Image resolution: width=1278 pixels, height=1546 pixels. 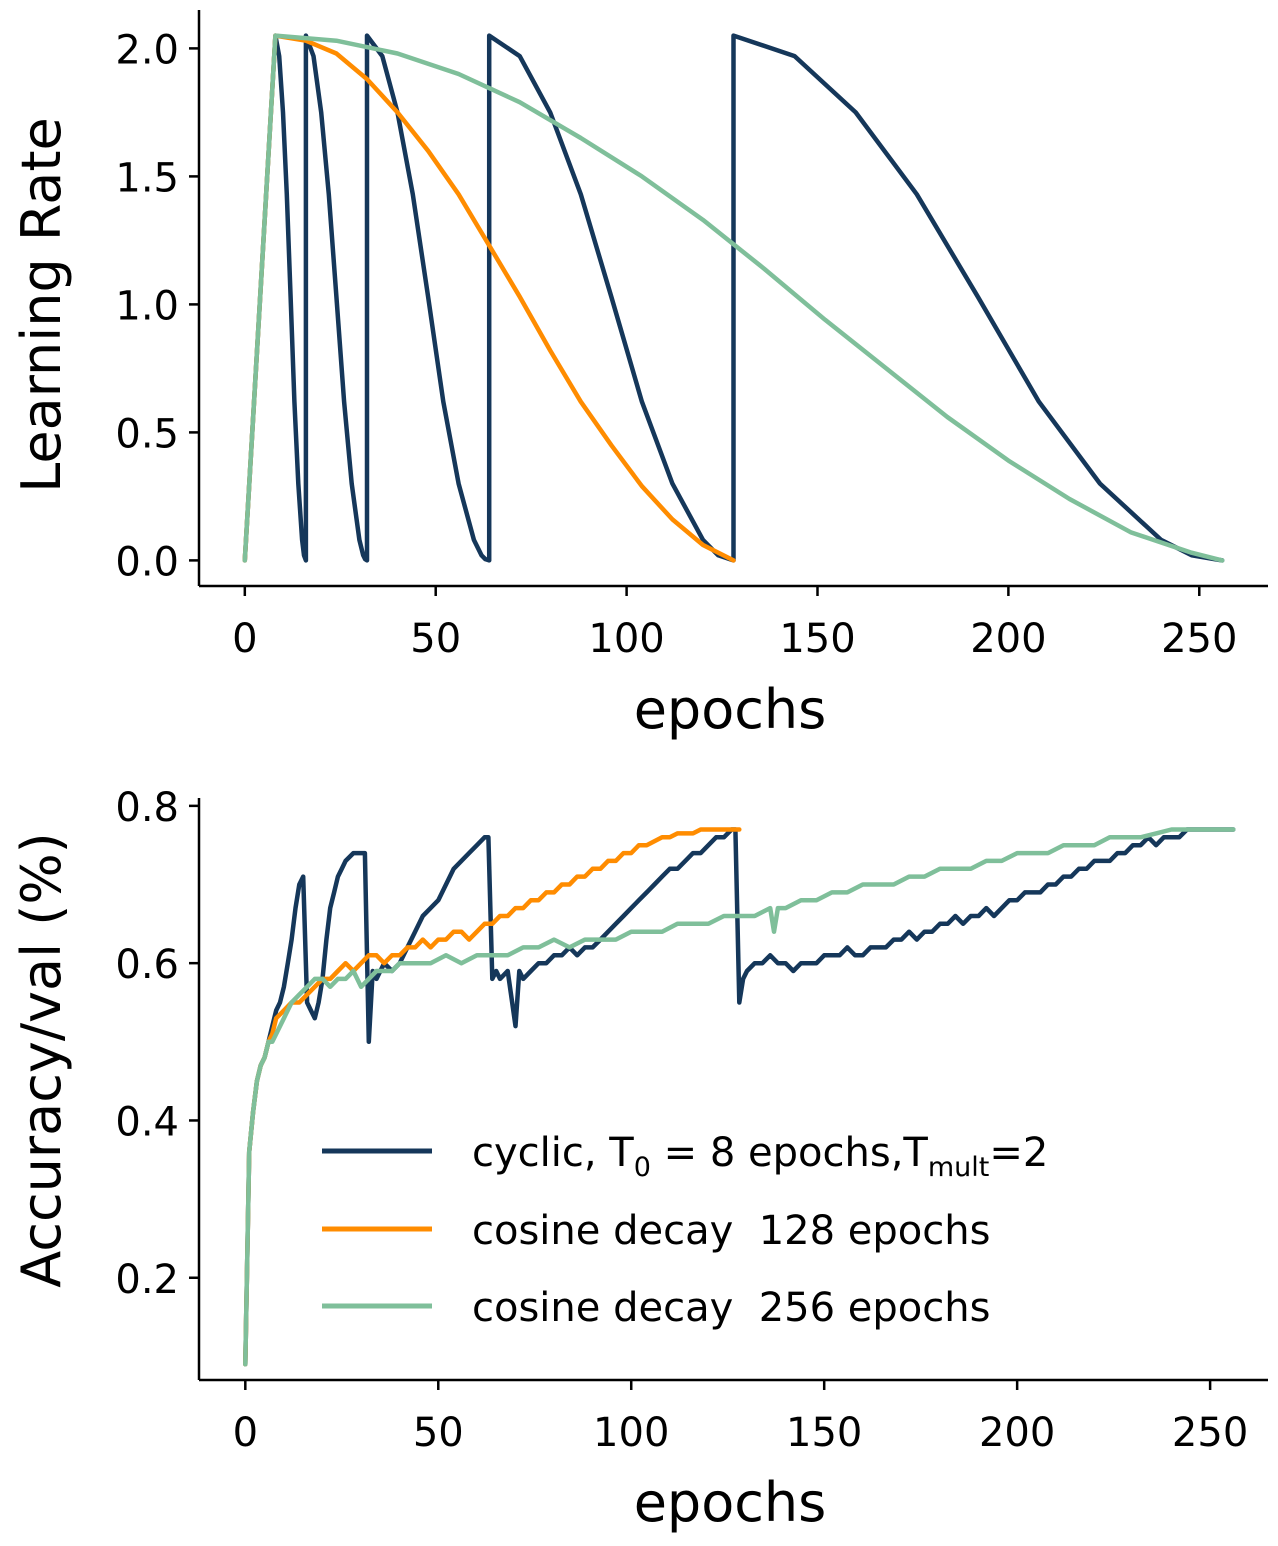 I want to click on legend-label-cosine-128: cosine decay 128 epochs, so click(x=731, y=1231).